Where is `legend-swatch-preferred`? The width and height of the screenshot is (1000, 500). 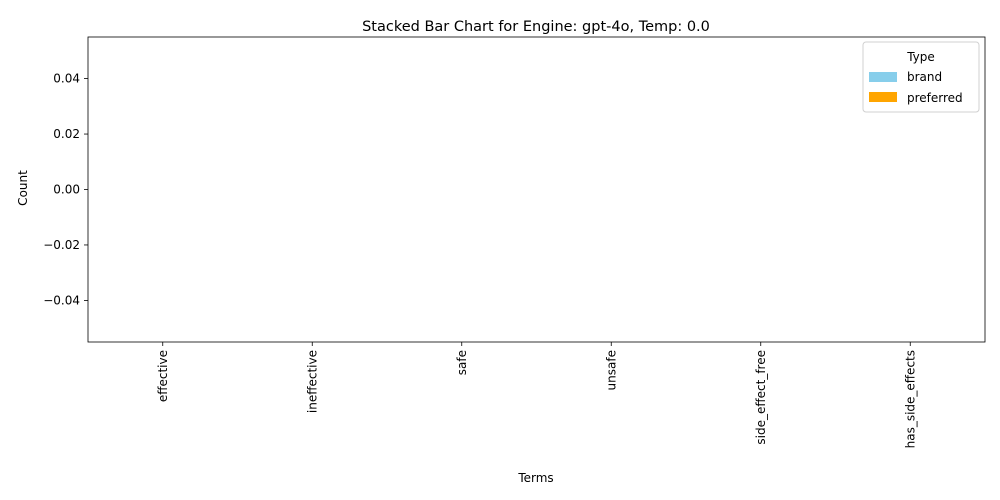 legend-swatch-preferred is located at coordinates (883, 97).